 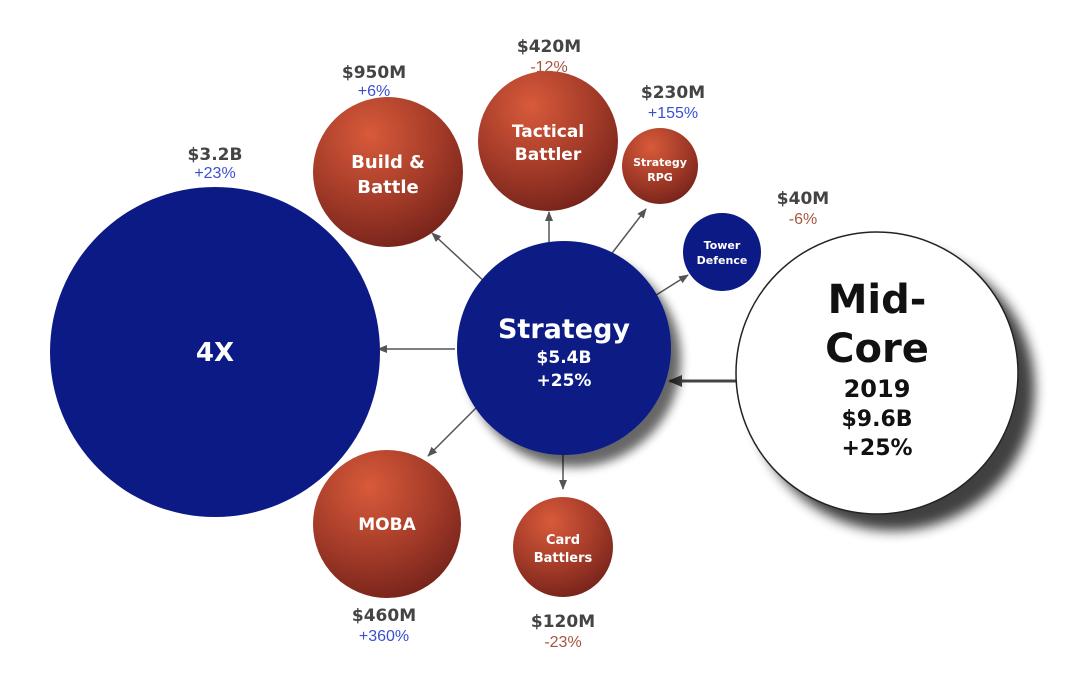 What do you see at coordinates (877, 300) in the screenshot?
I see `mid-core-title-line1: Mid-` at bounding box center [877, 300].